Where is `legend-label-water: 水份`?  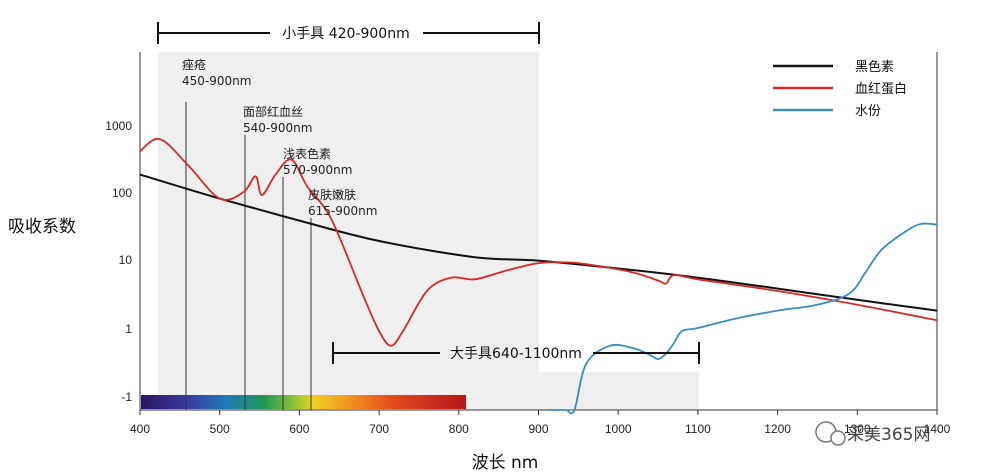 legend-label-water: 水份 is located at coordinates (868, 111).